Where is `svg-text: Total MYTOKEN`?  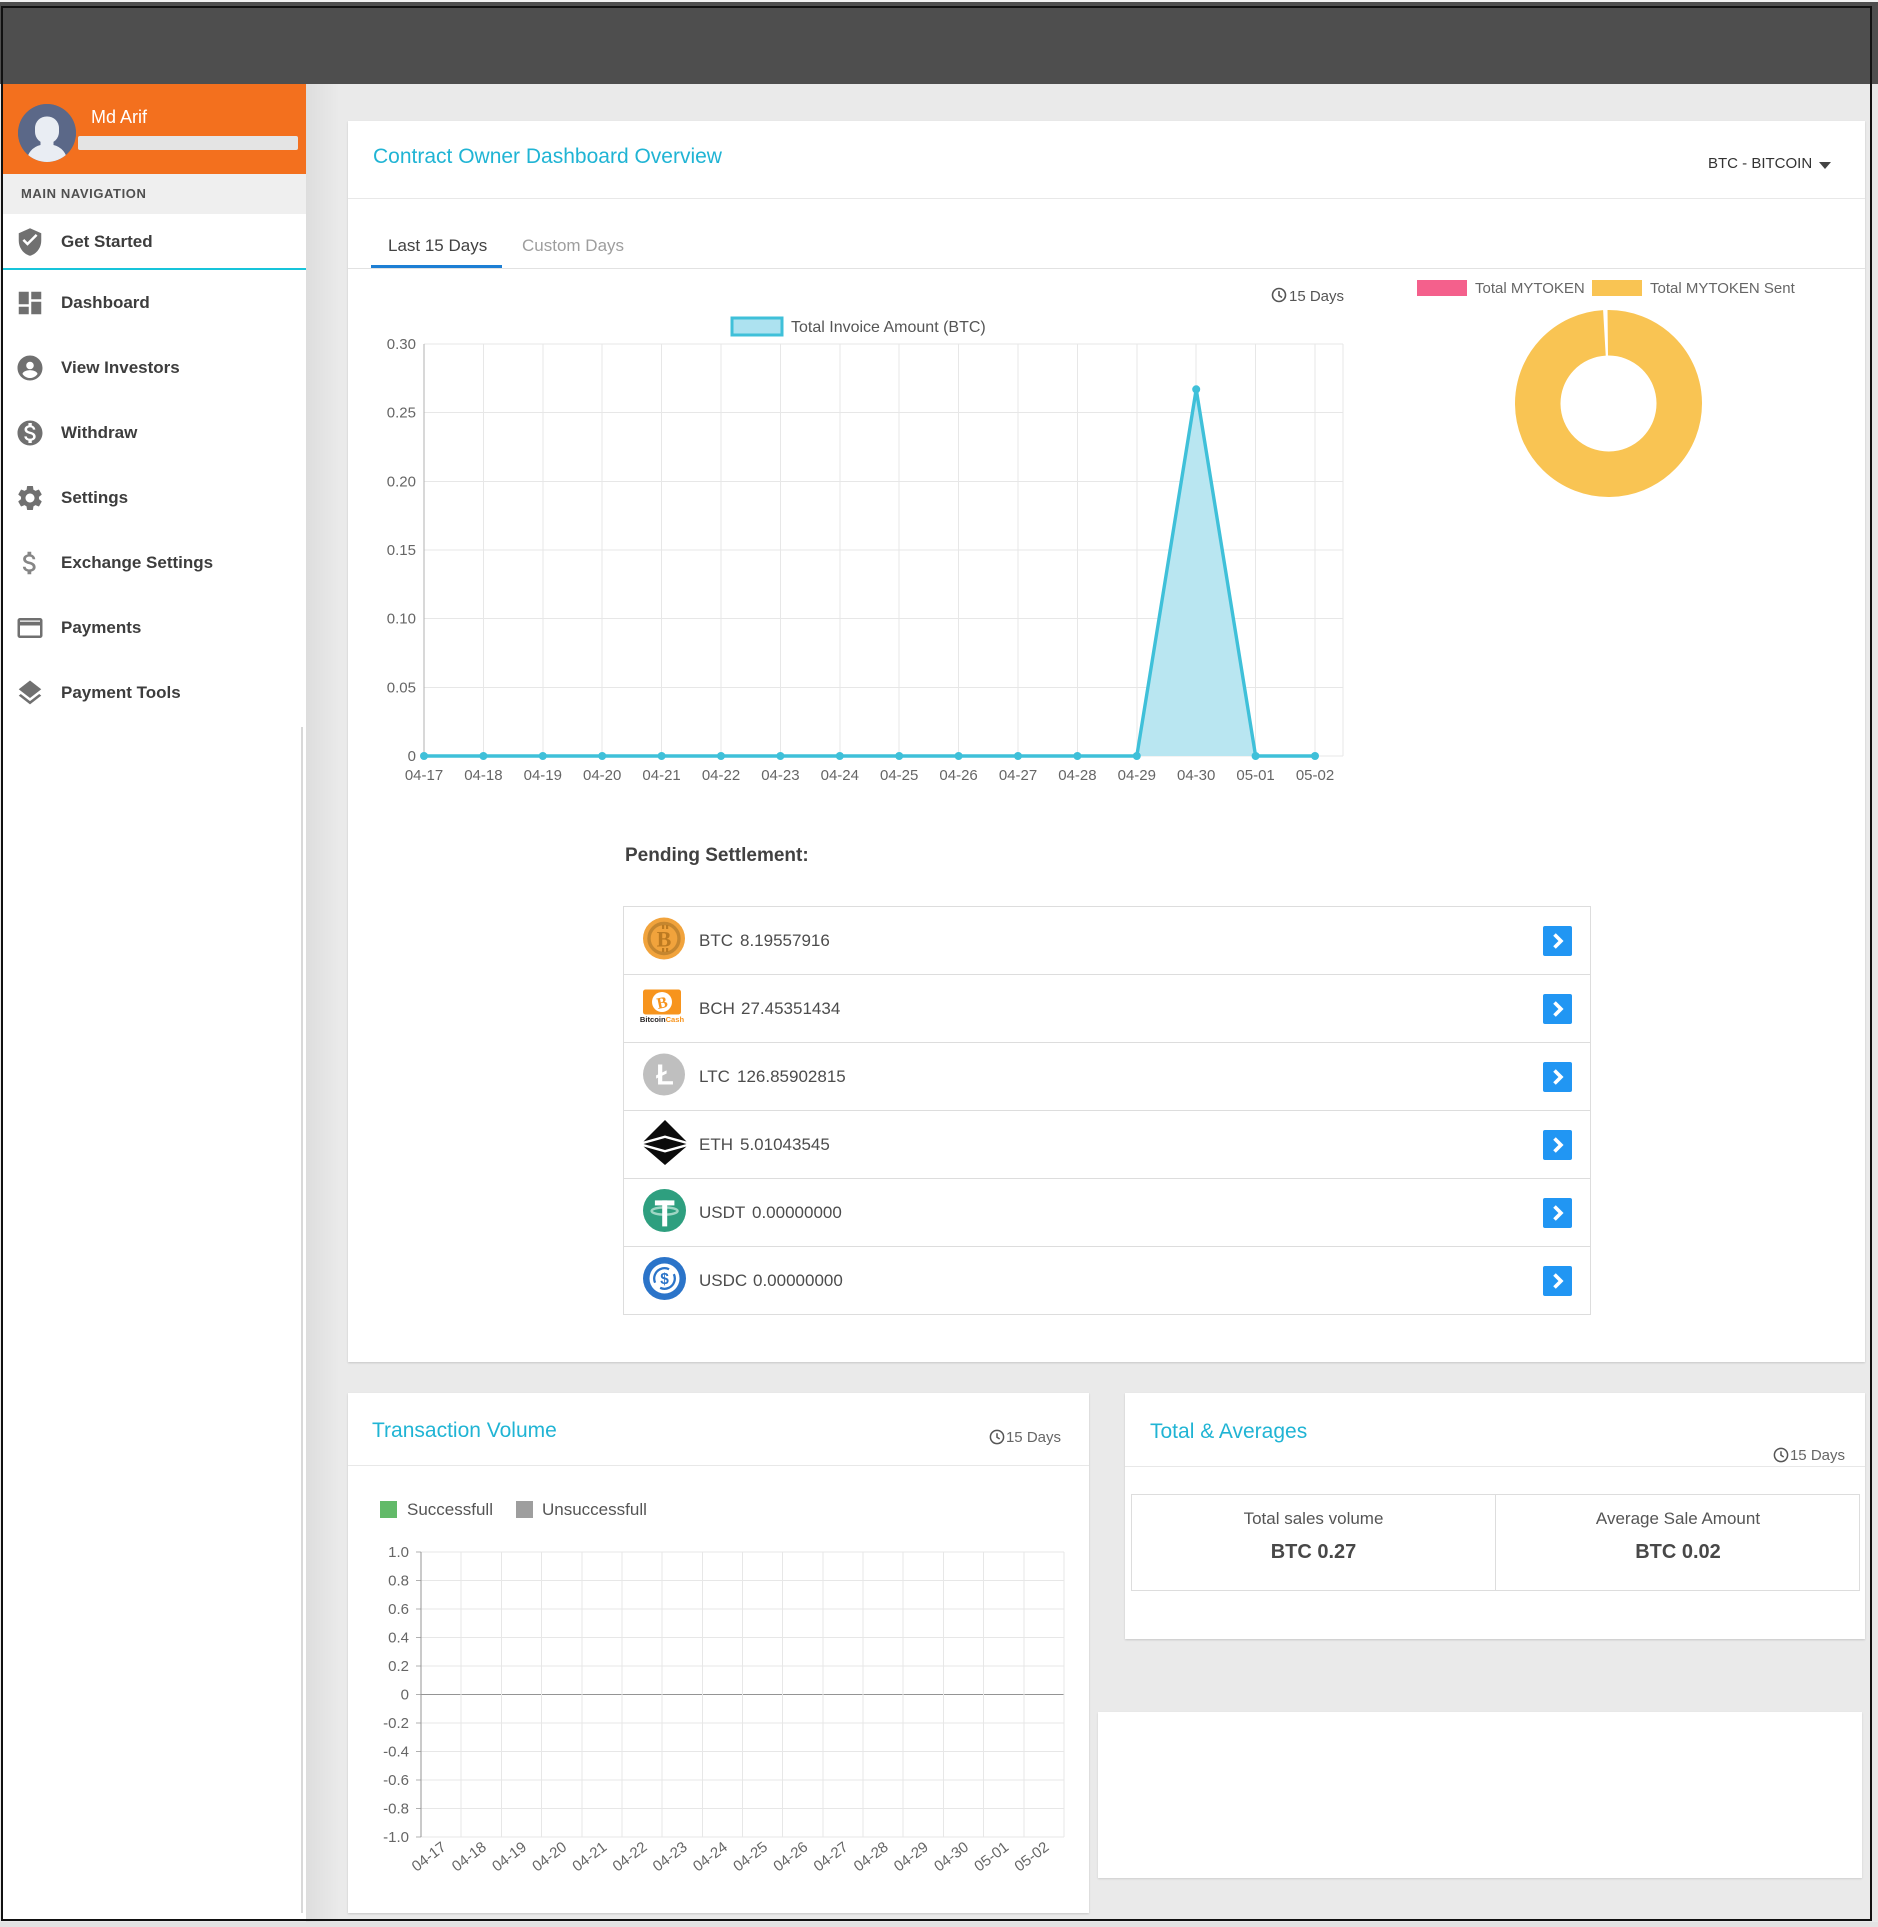 svg-text: Total MYTOKEN is located at coordinates (1530, 288).